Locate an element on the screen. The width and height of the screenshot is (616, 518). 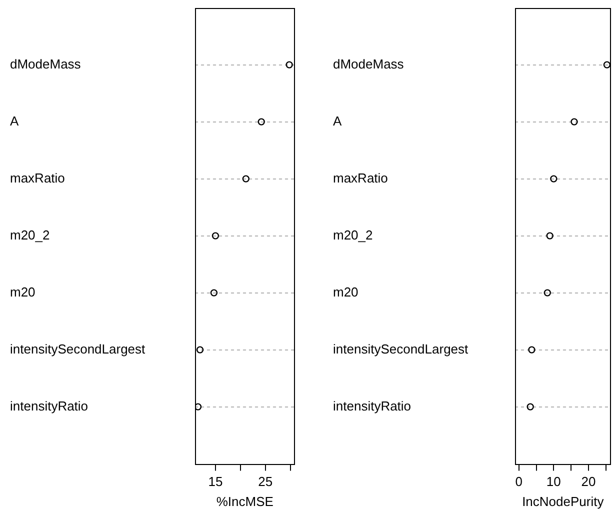
x-tick-label: 15 is located at coordinates (215, 482).